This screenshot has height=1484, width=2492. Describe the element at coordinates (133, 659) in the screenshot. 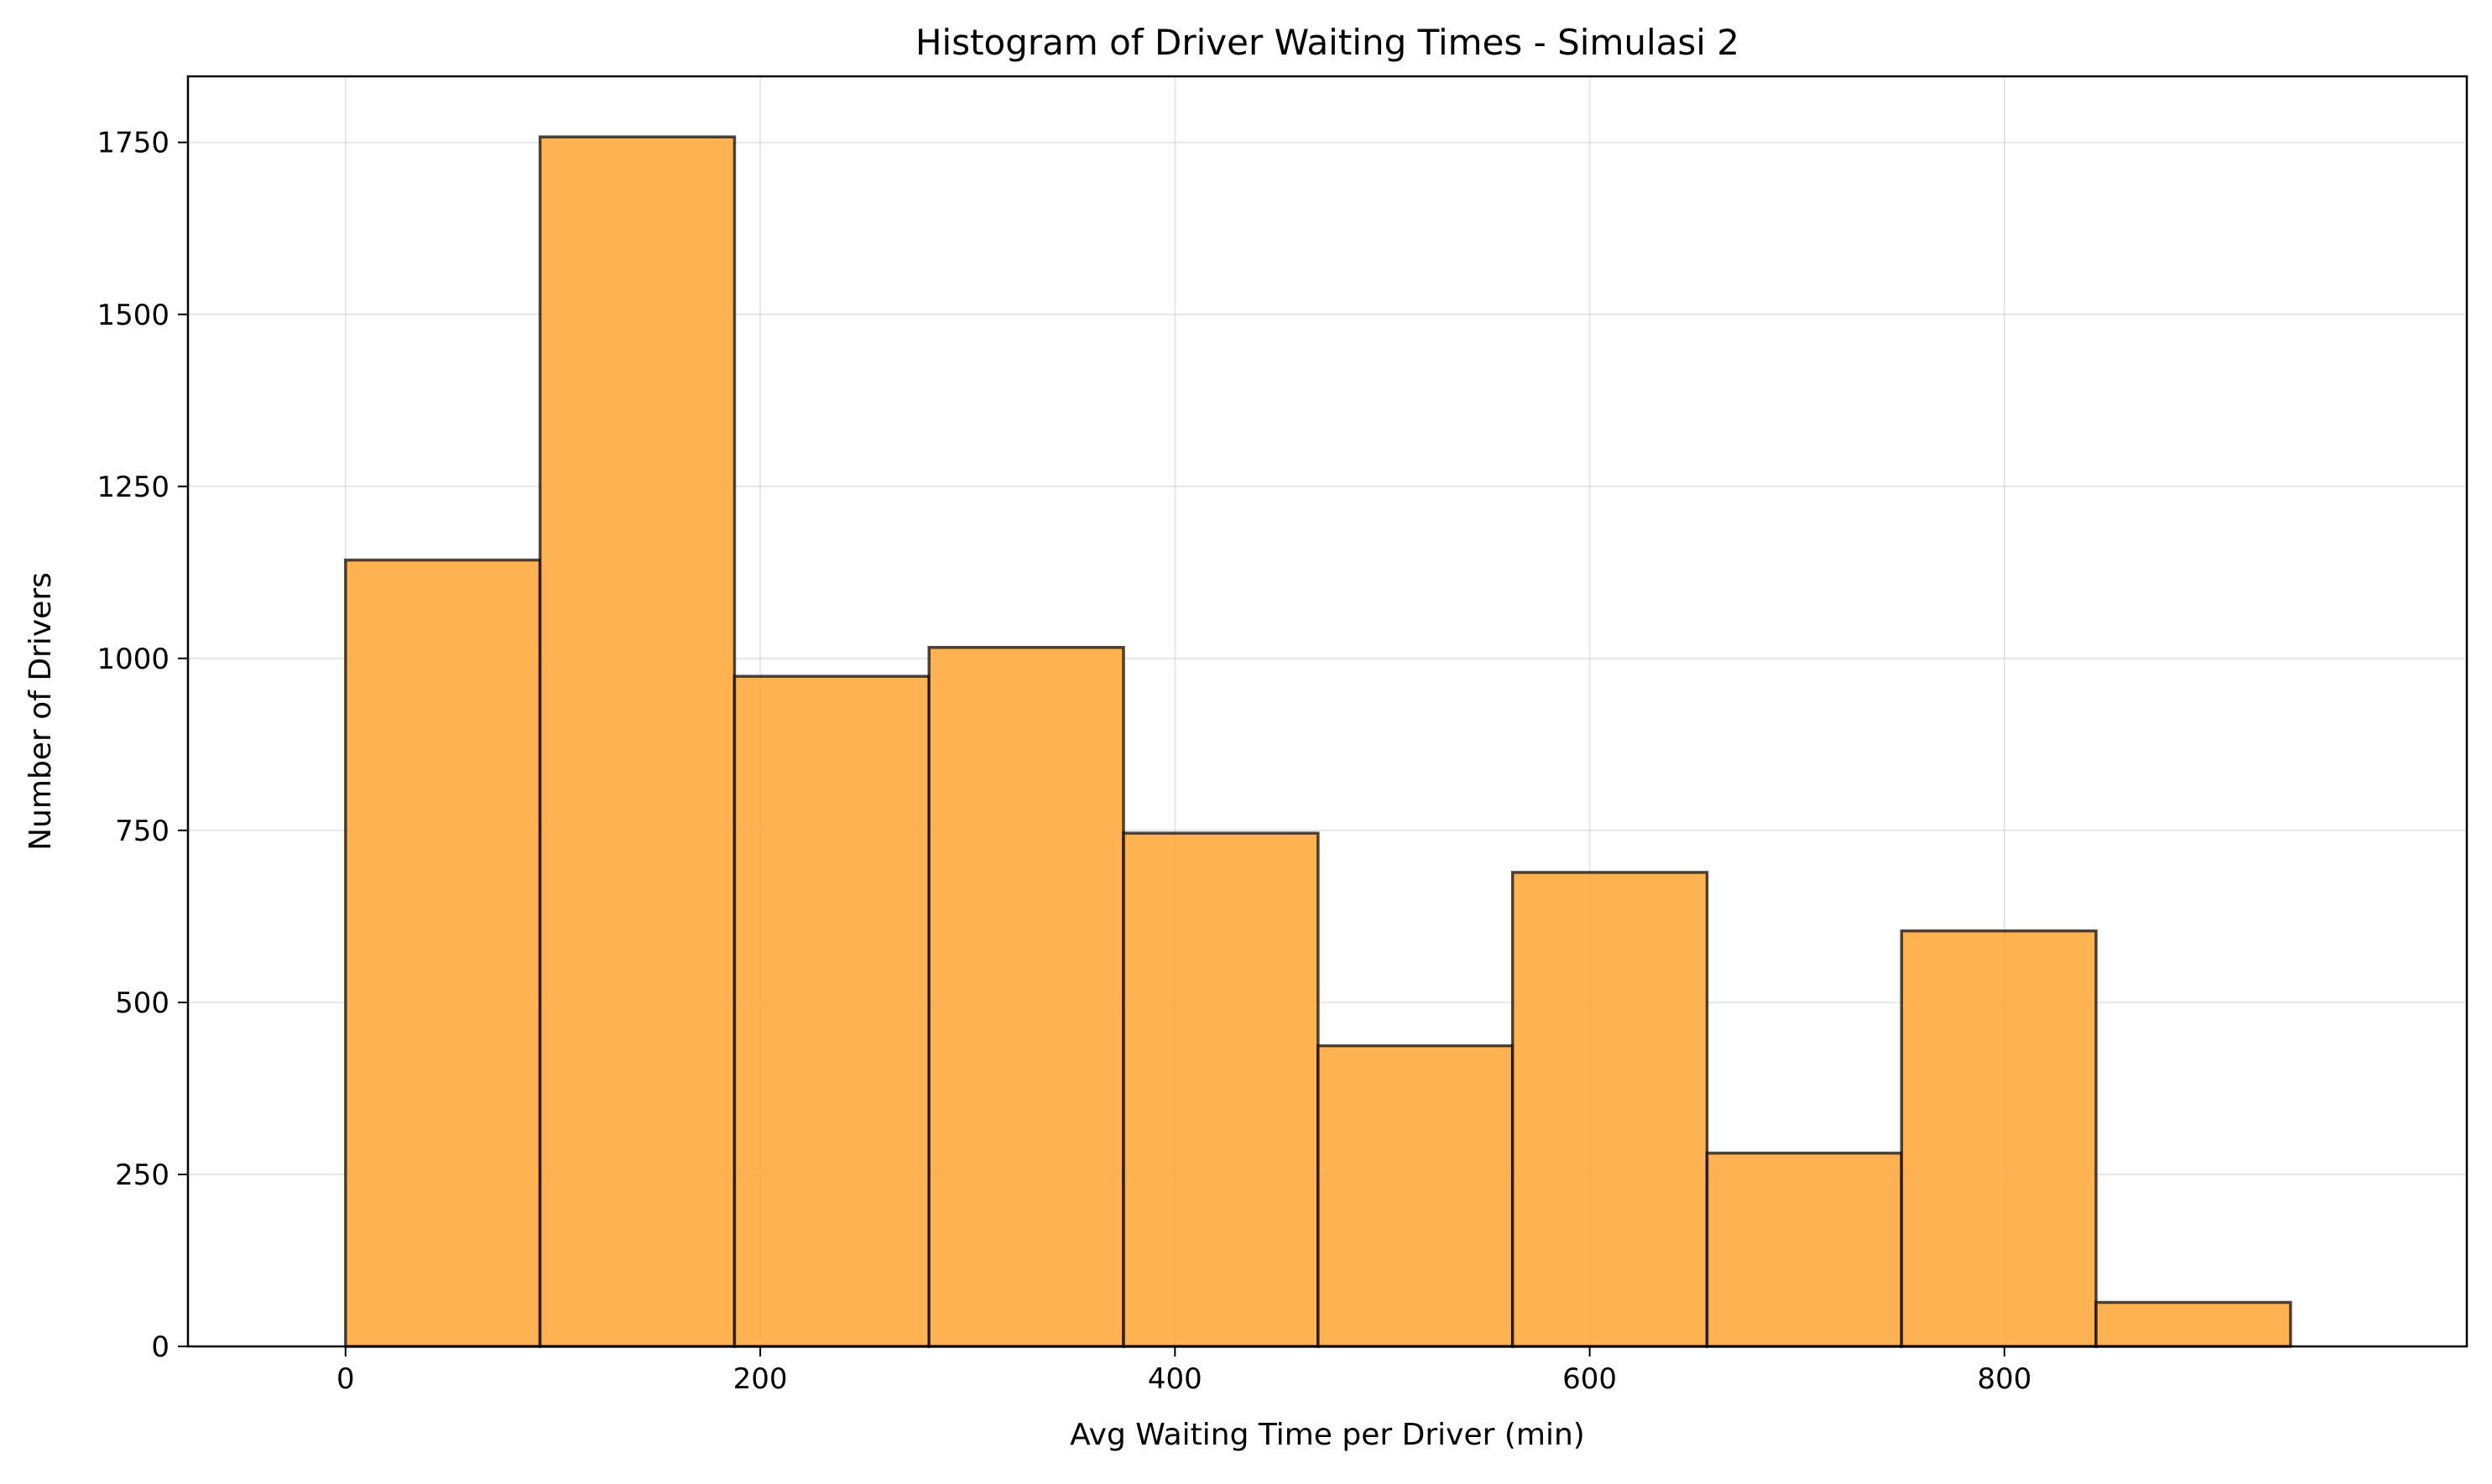

I see `y-tick-label: 1000` at that location.